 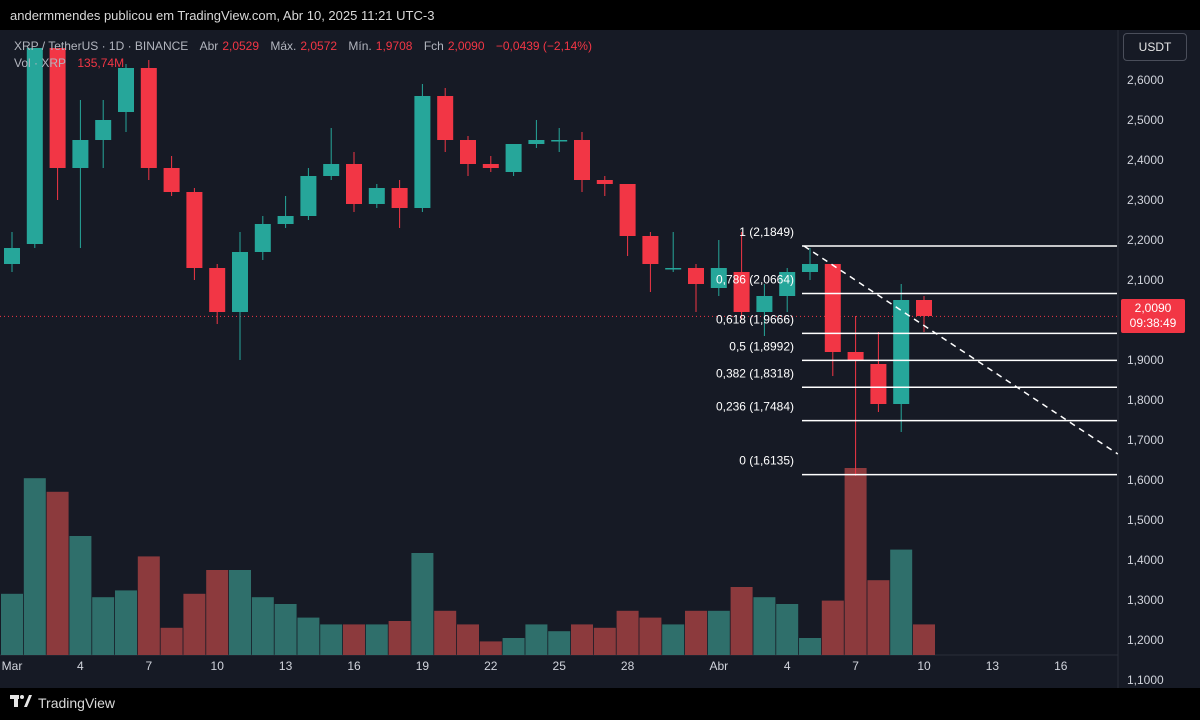 I want to click on low-value: 1,9708, so click(x=394, y=46).